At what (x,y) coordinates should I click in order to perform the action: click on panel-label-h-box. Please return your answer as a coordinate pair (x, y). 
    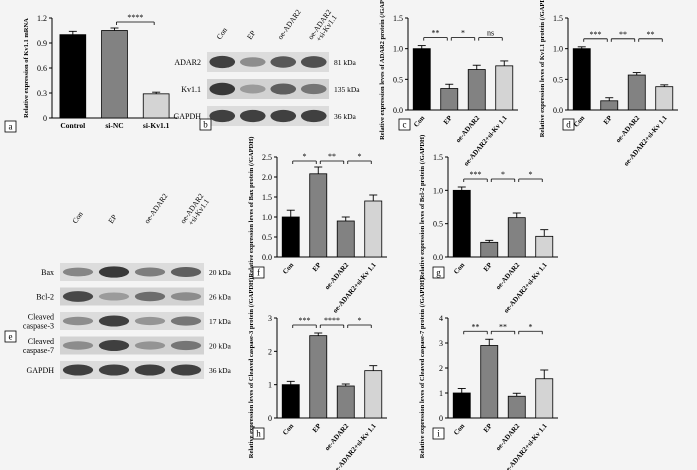
    Looking at the image, I should click on (258, 433).